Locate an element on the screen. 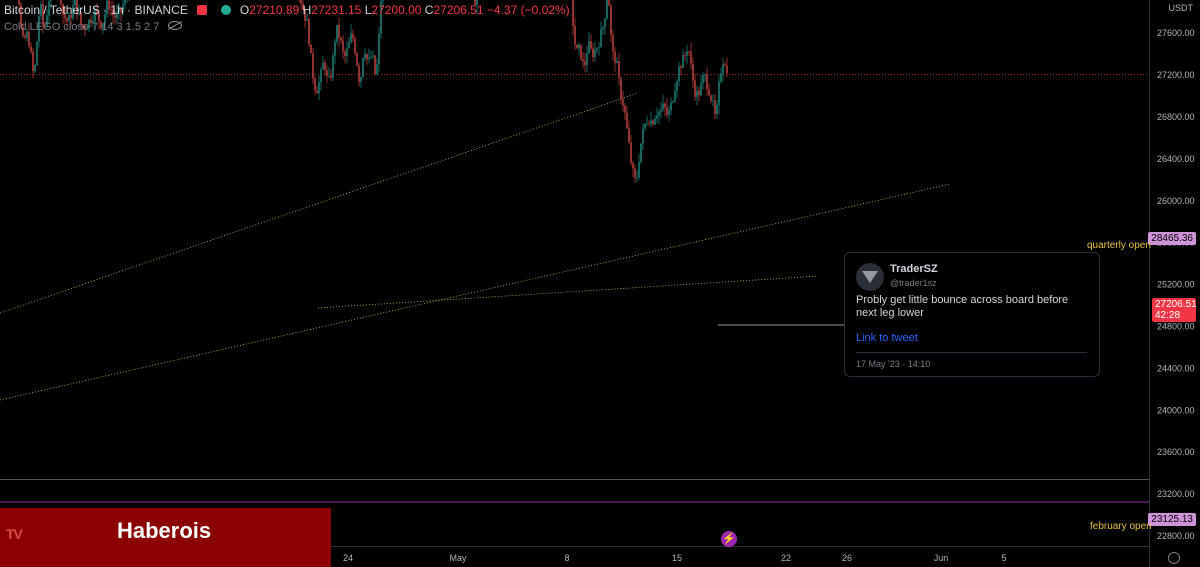 Image resolution: width=1200 pixels, height=567 pixels. market-status-icon is located at coordinates (225, 10).